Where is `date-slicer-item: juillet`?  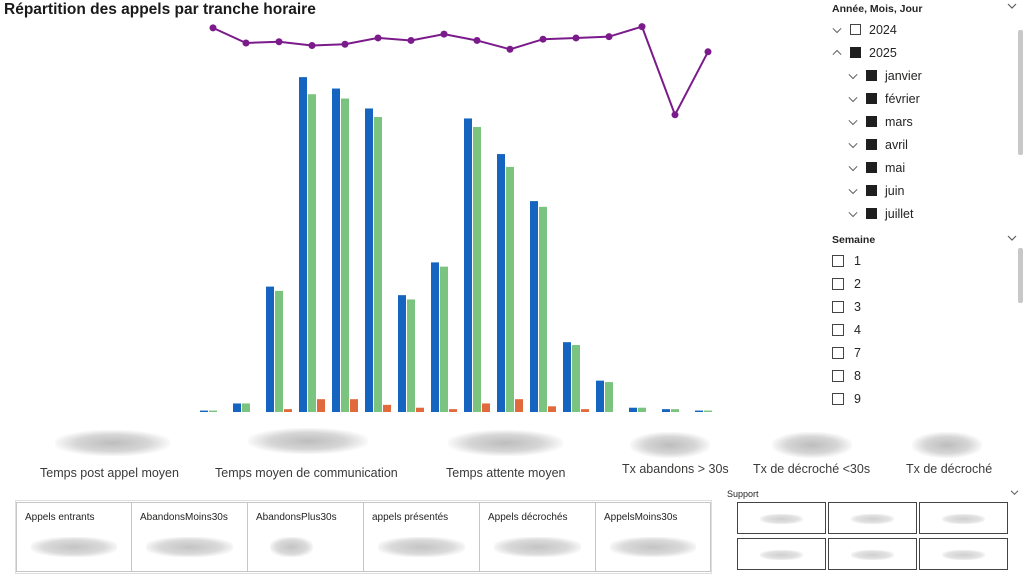 date-slicer-item: juillet is located at coordinates (922, 213).